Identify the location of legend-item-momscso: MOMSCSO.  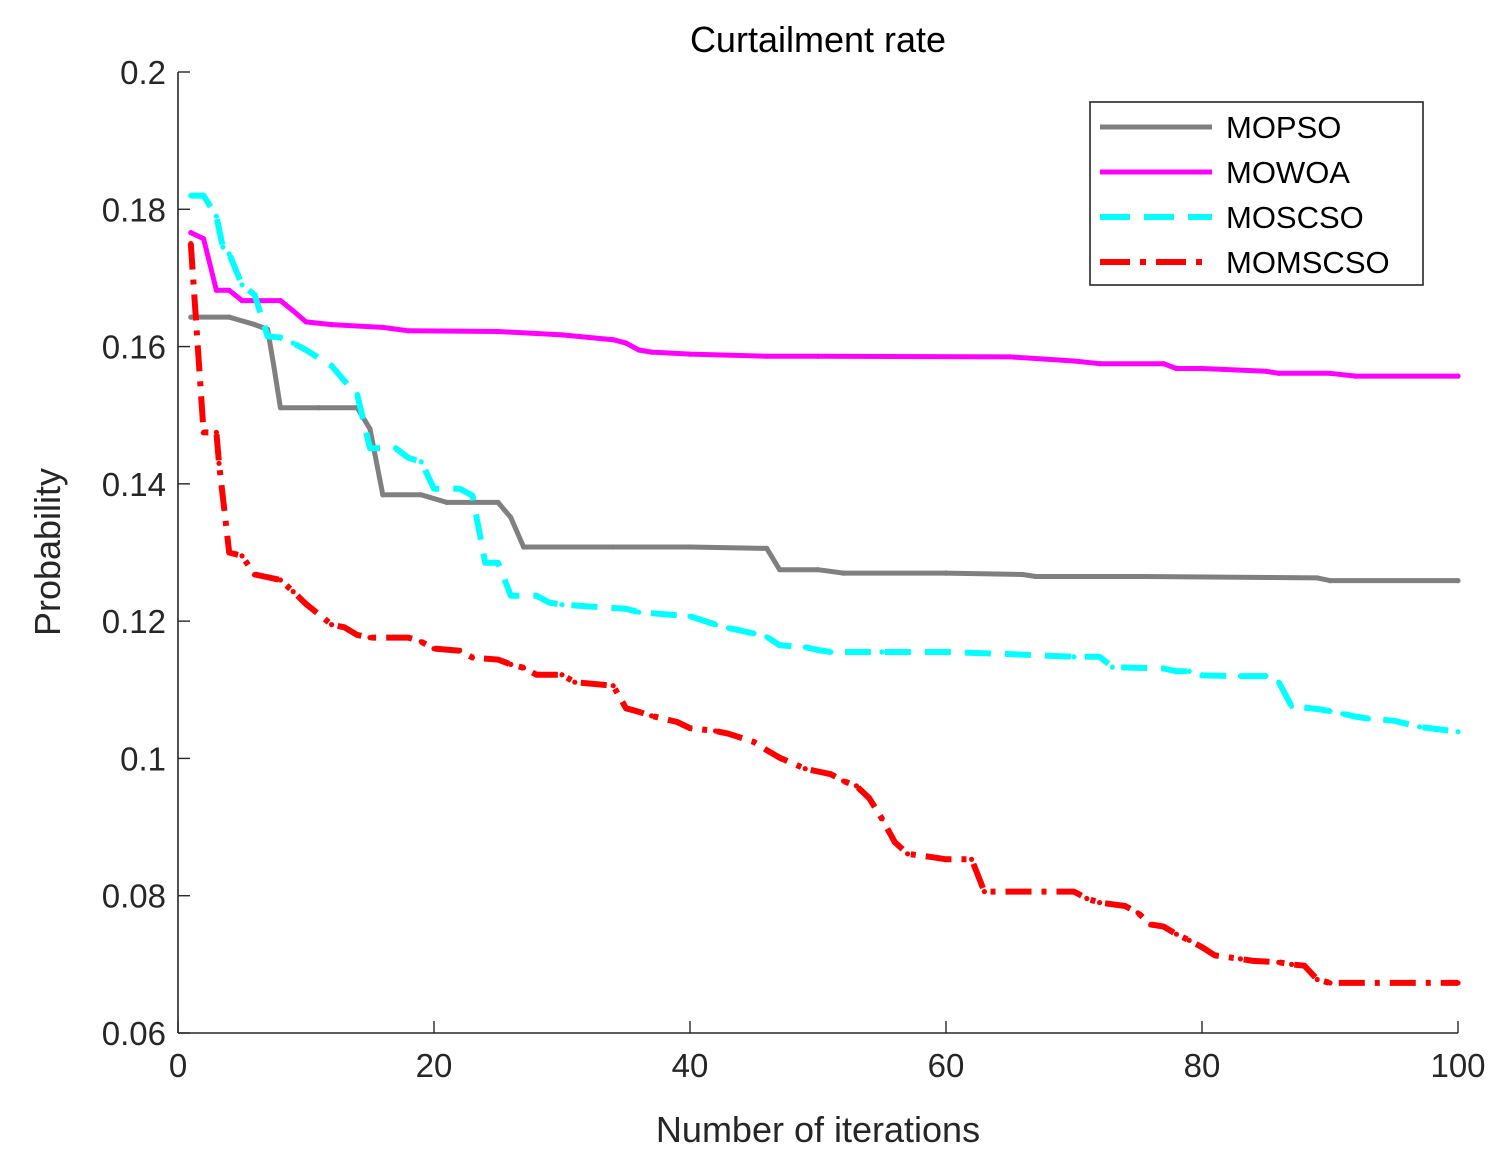
(1245, 262).